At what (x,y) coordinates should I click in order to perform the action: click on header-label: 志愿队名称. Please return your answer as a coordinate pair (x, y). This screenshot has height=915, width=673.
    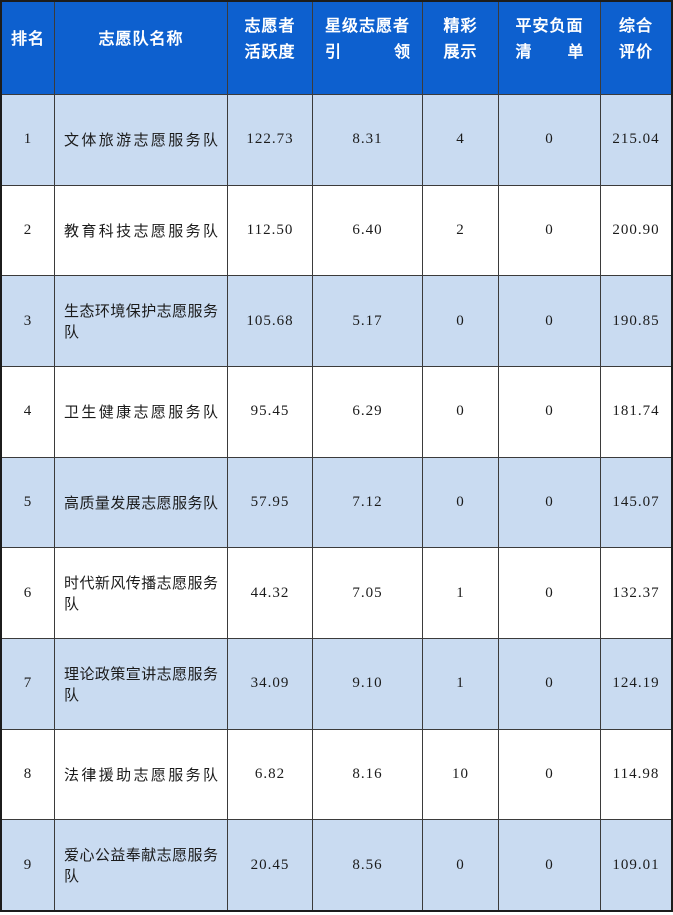
    Looking at the image, I should click on (141, 39).